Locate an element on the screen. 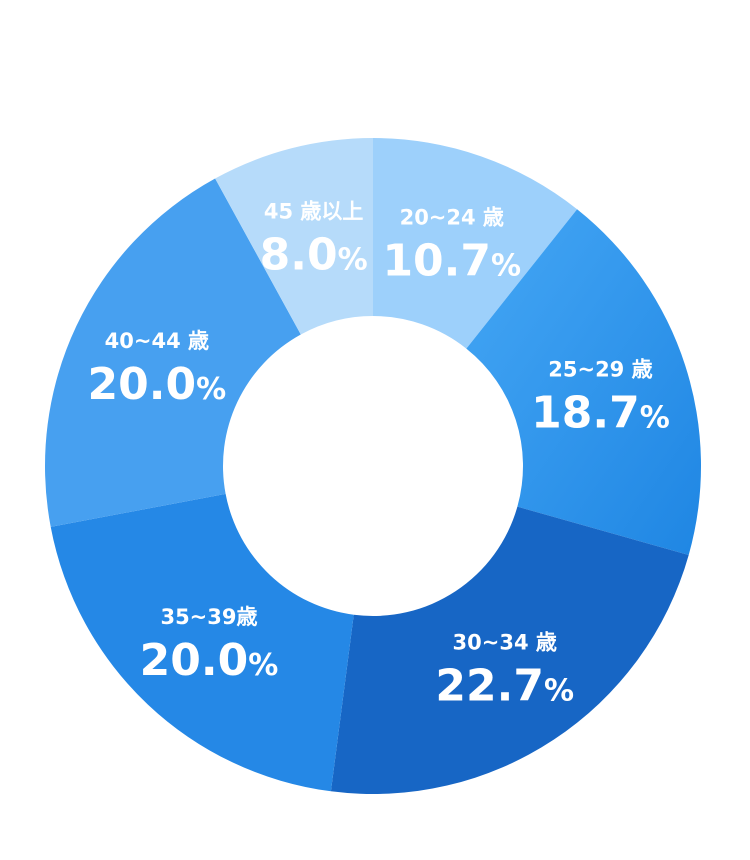  slice-category-label: 40~44 歳 is located at coordinates (157, 341).